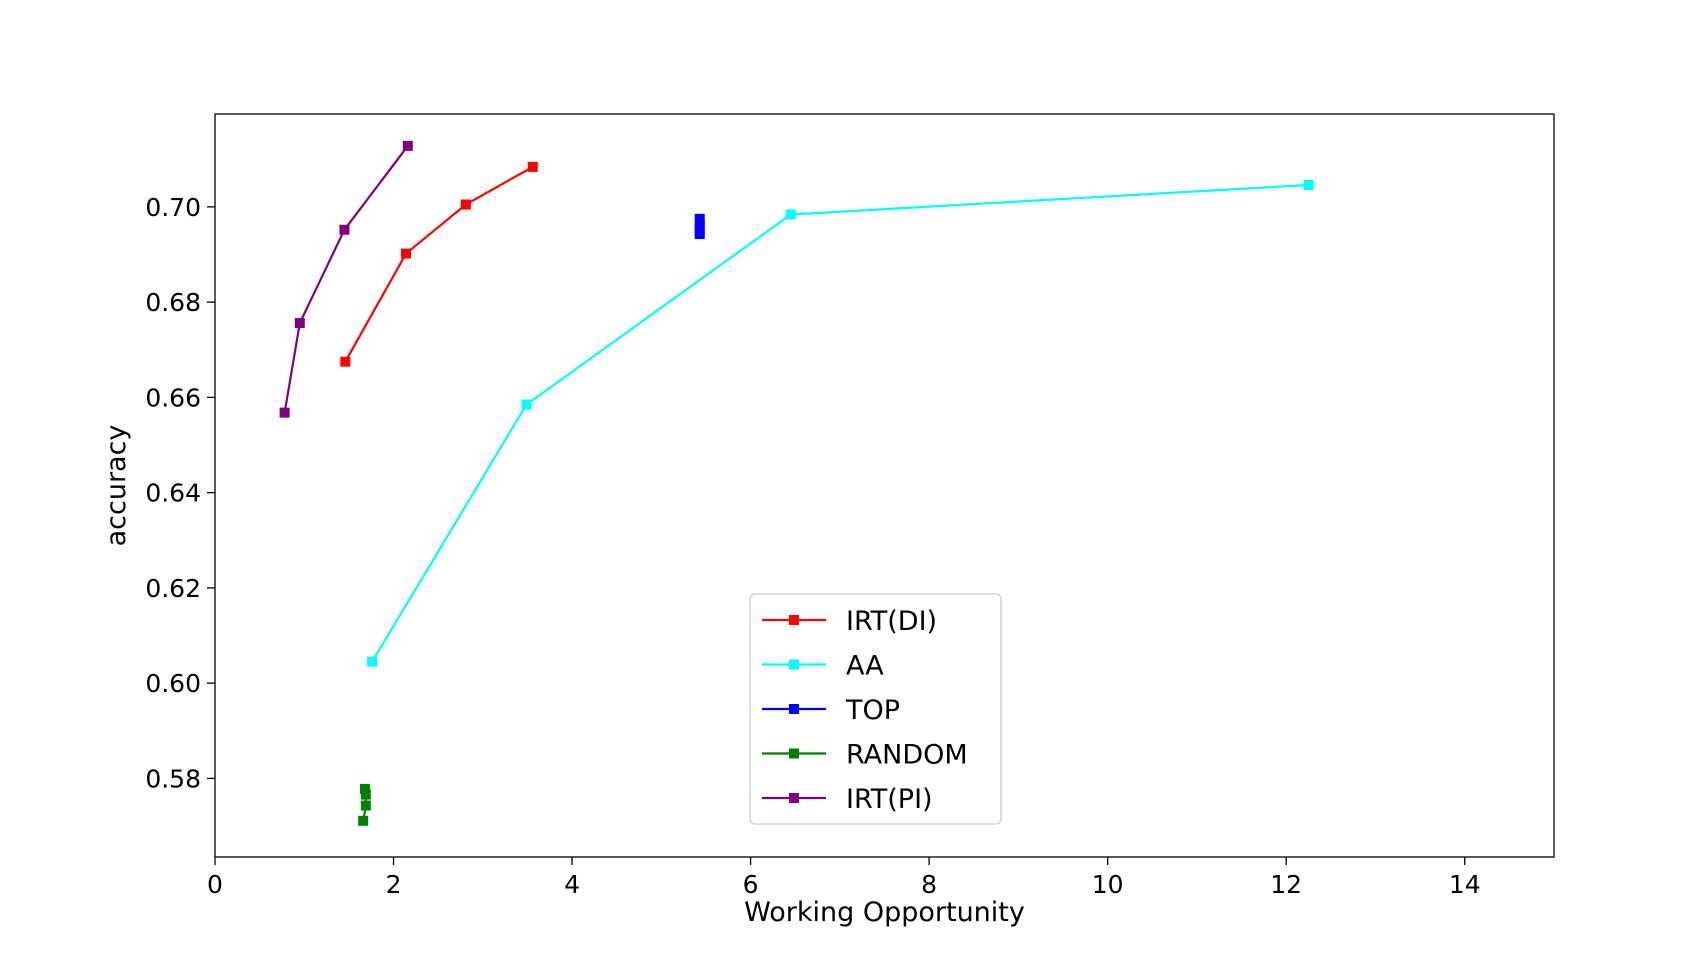 The image size is (1707, 953). Describe the element at coordinates (173, 588) in the screenshot. I see `y-tick-label: 0.62` at that location.